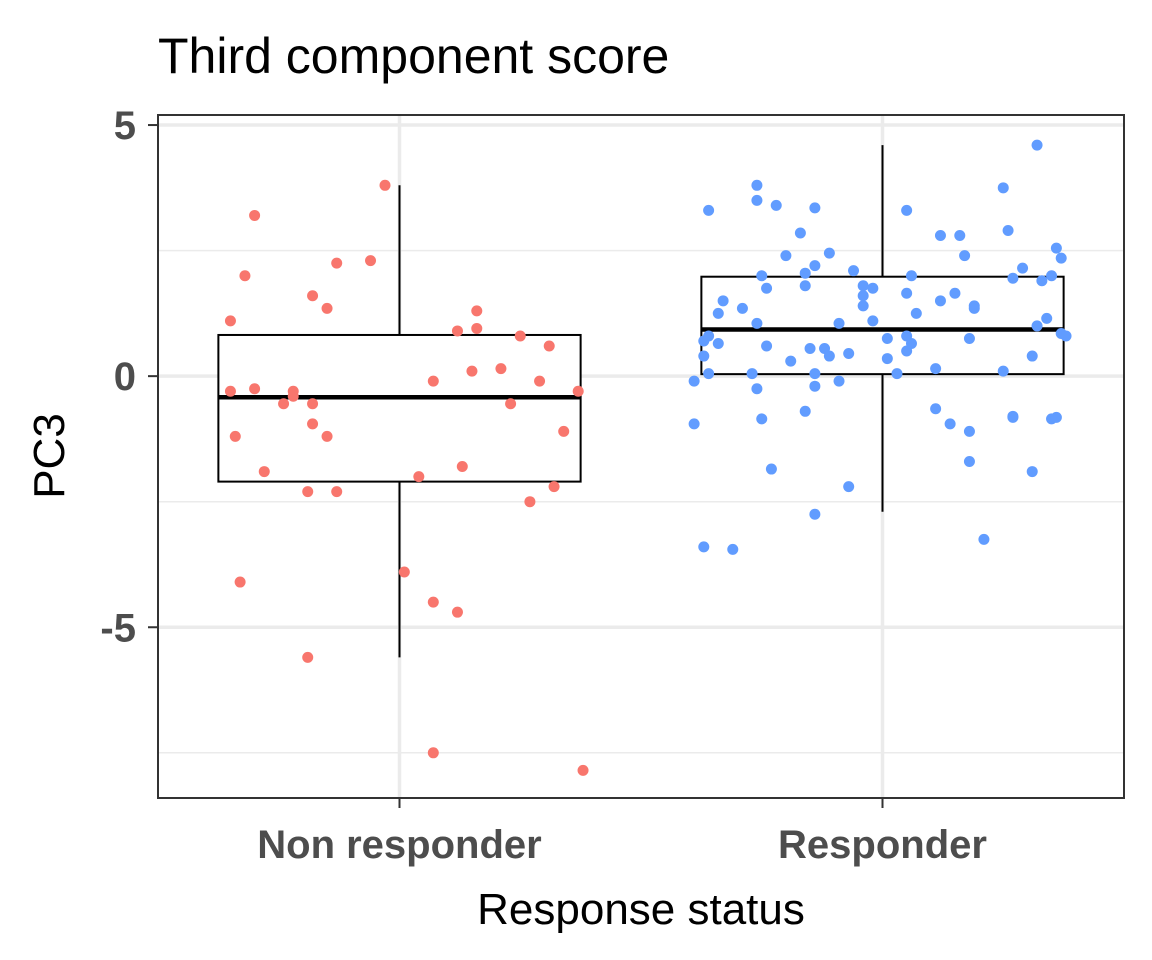 Image resolution: width=1152 pixels, height=960 pixels. Describe the element at coordinates (413, 56) in the screenshot. I see `chart-title: Third component score` at that location.